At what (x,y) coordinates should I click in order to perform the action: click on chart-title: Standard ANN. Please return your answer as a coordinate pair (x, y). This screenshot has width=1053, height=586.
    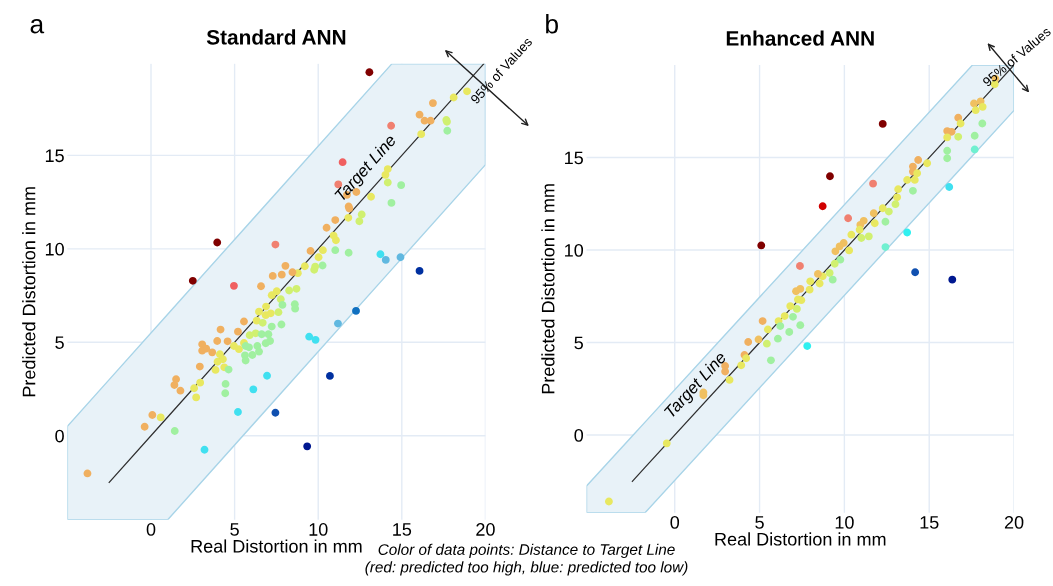
    Looking at the image, I should click on (276, 37).